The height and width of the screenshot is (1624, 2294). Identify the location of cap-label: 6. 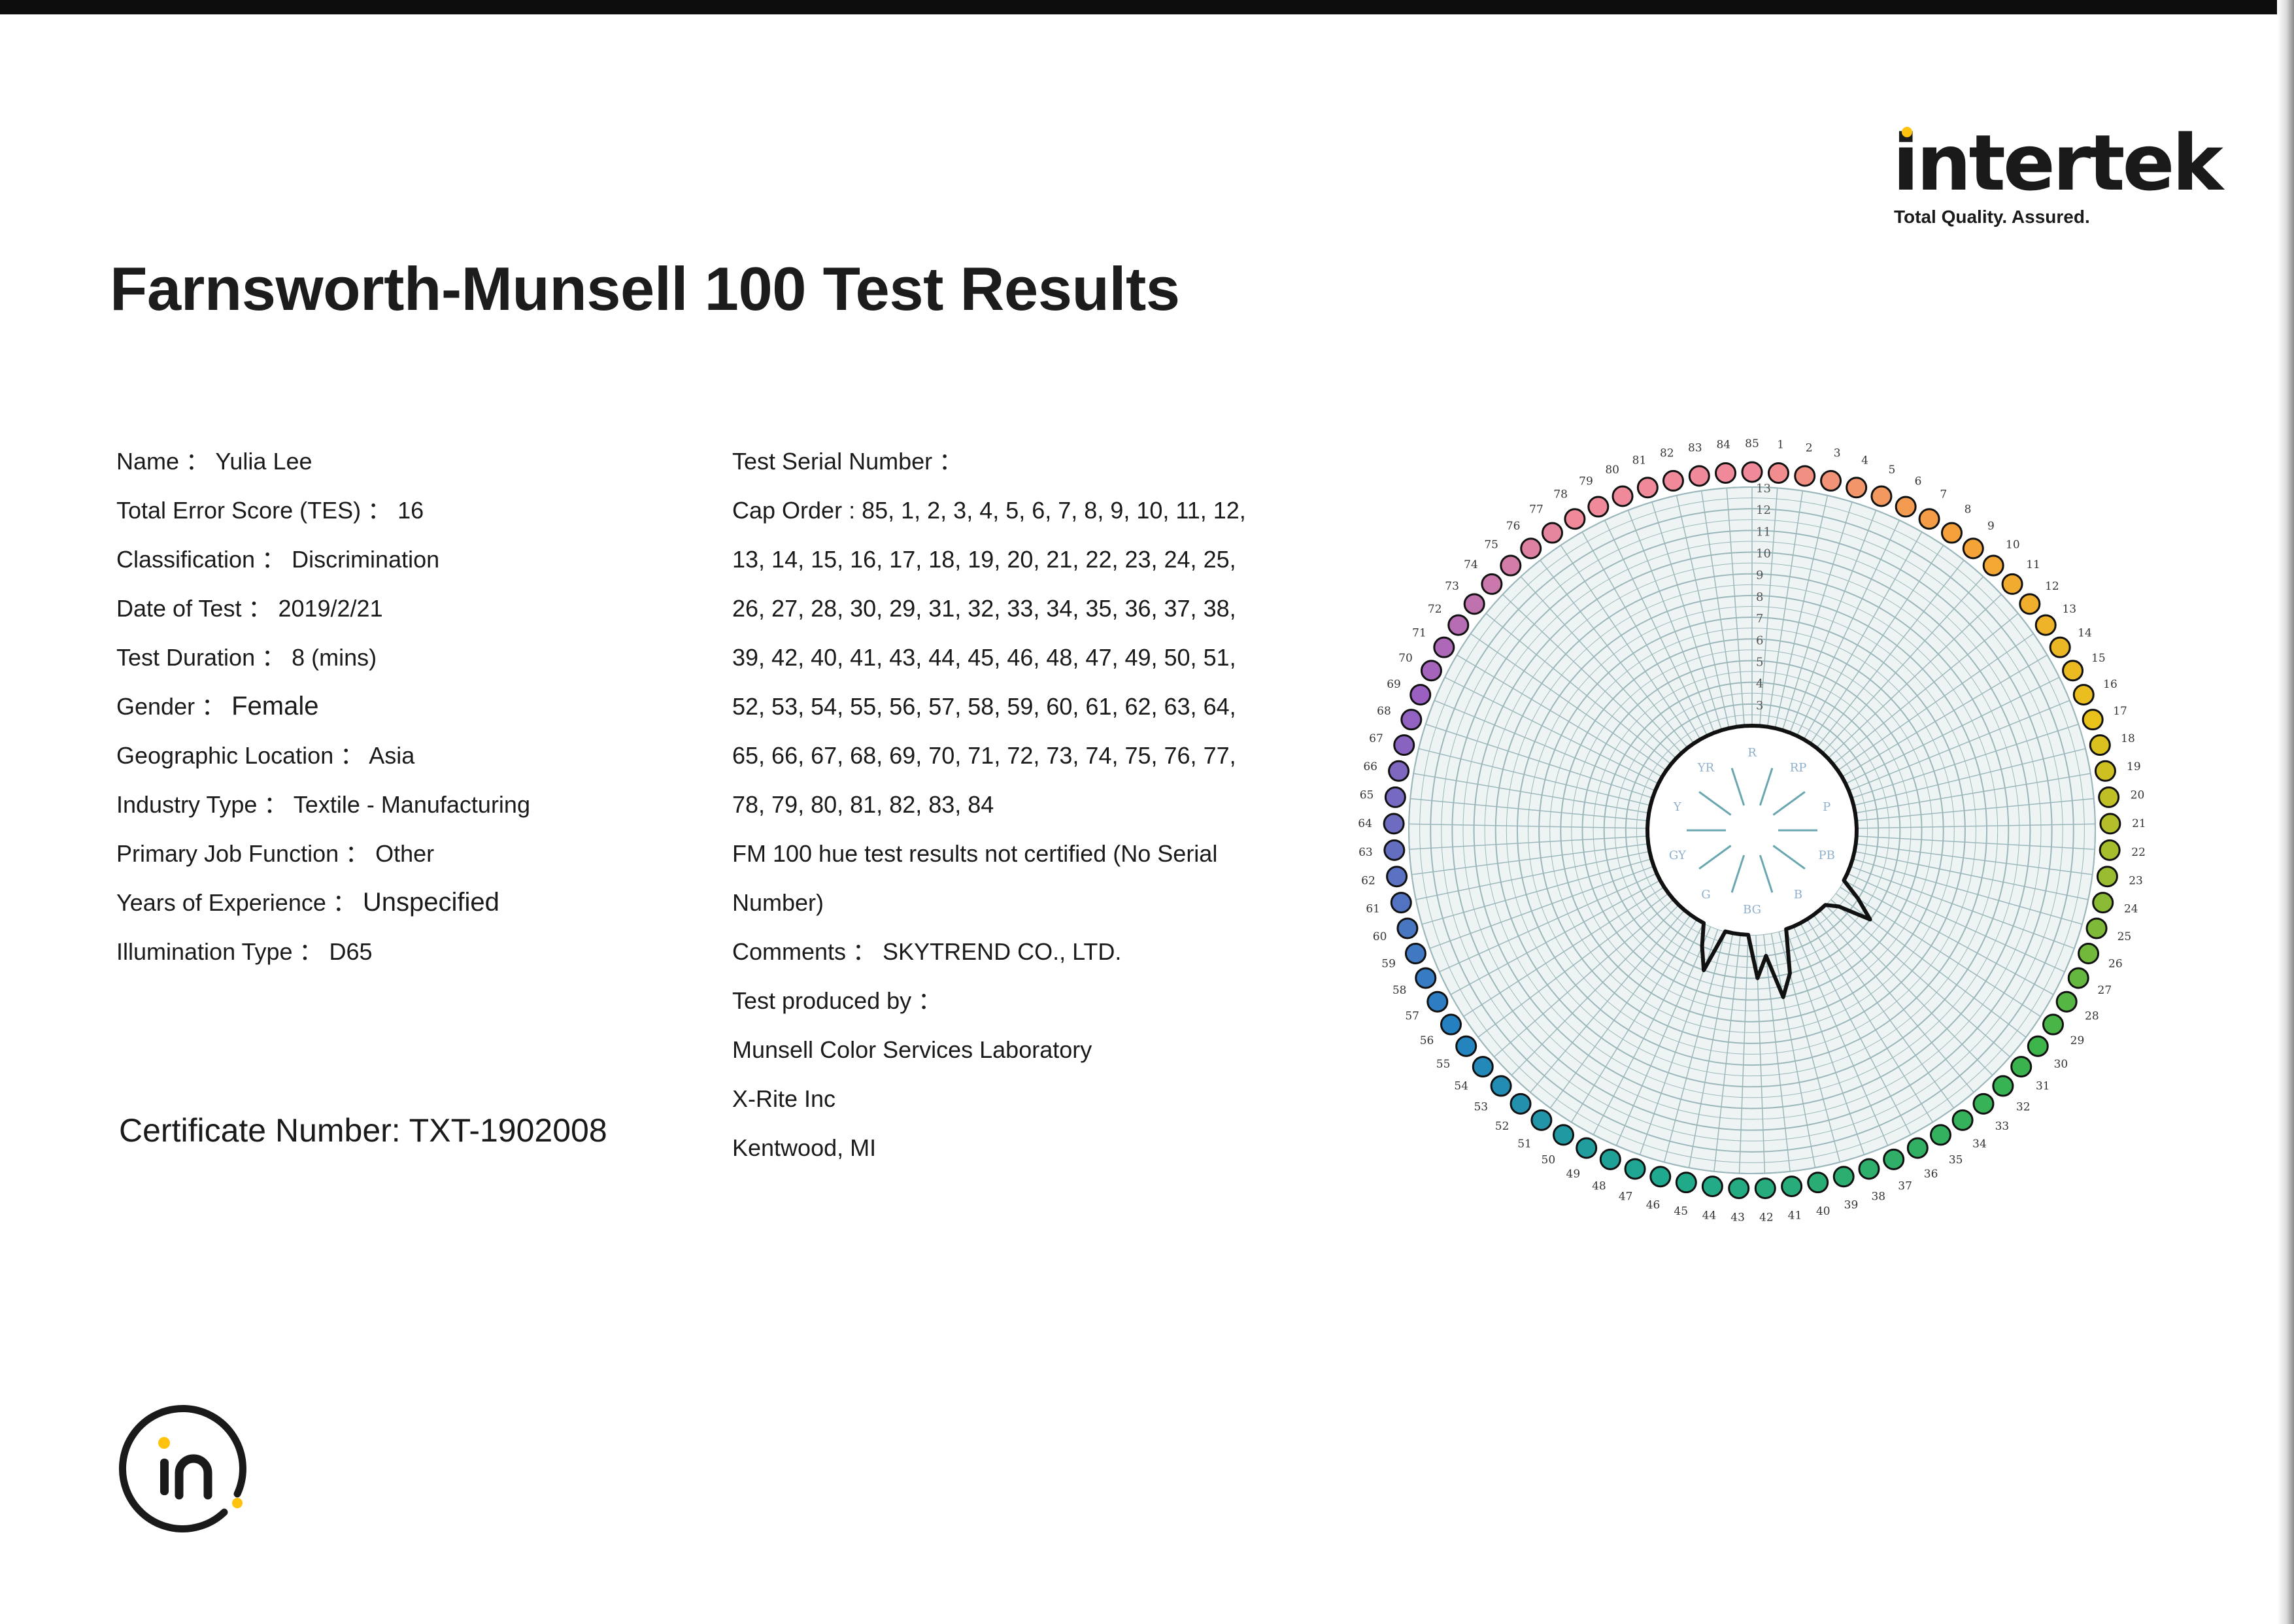
(1918, 481).